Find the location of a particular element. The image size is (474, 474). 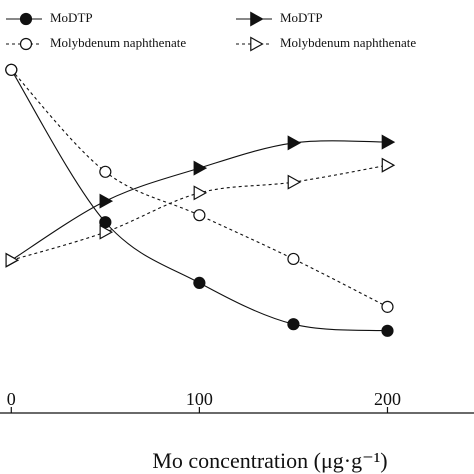

x-tick-label: 100 is located at coordinates (199, 399).